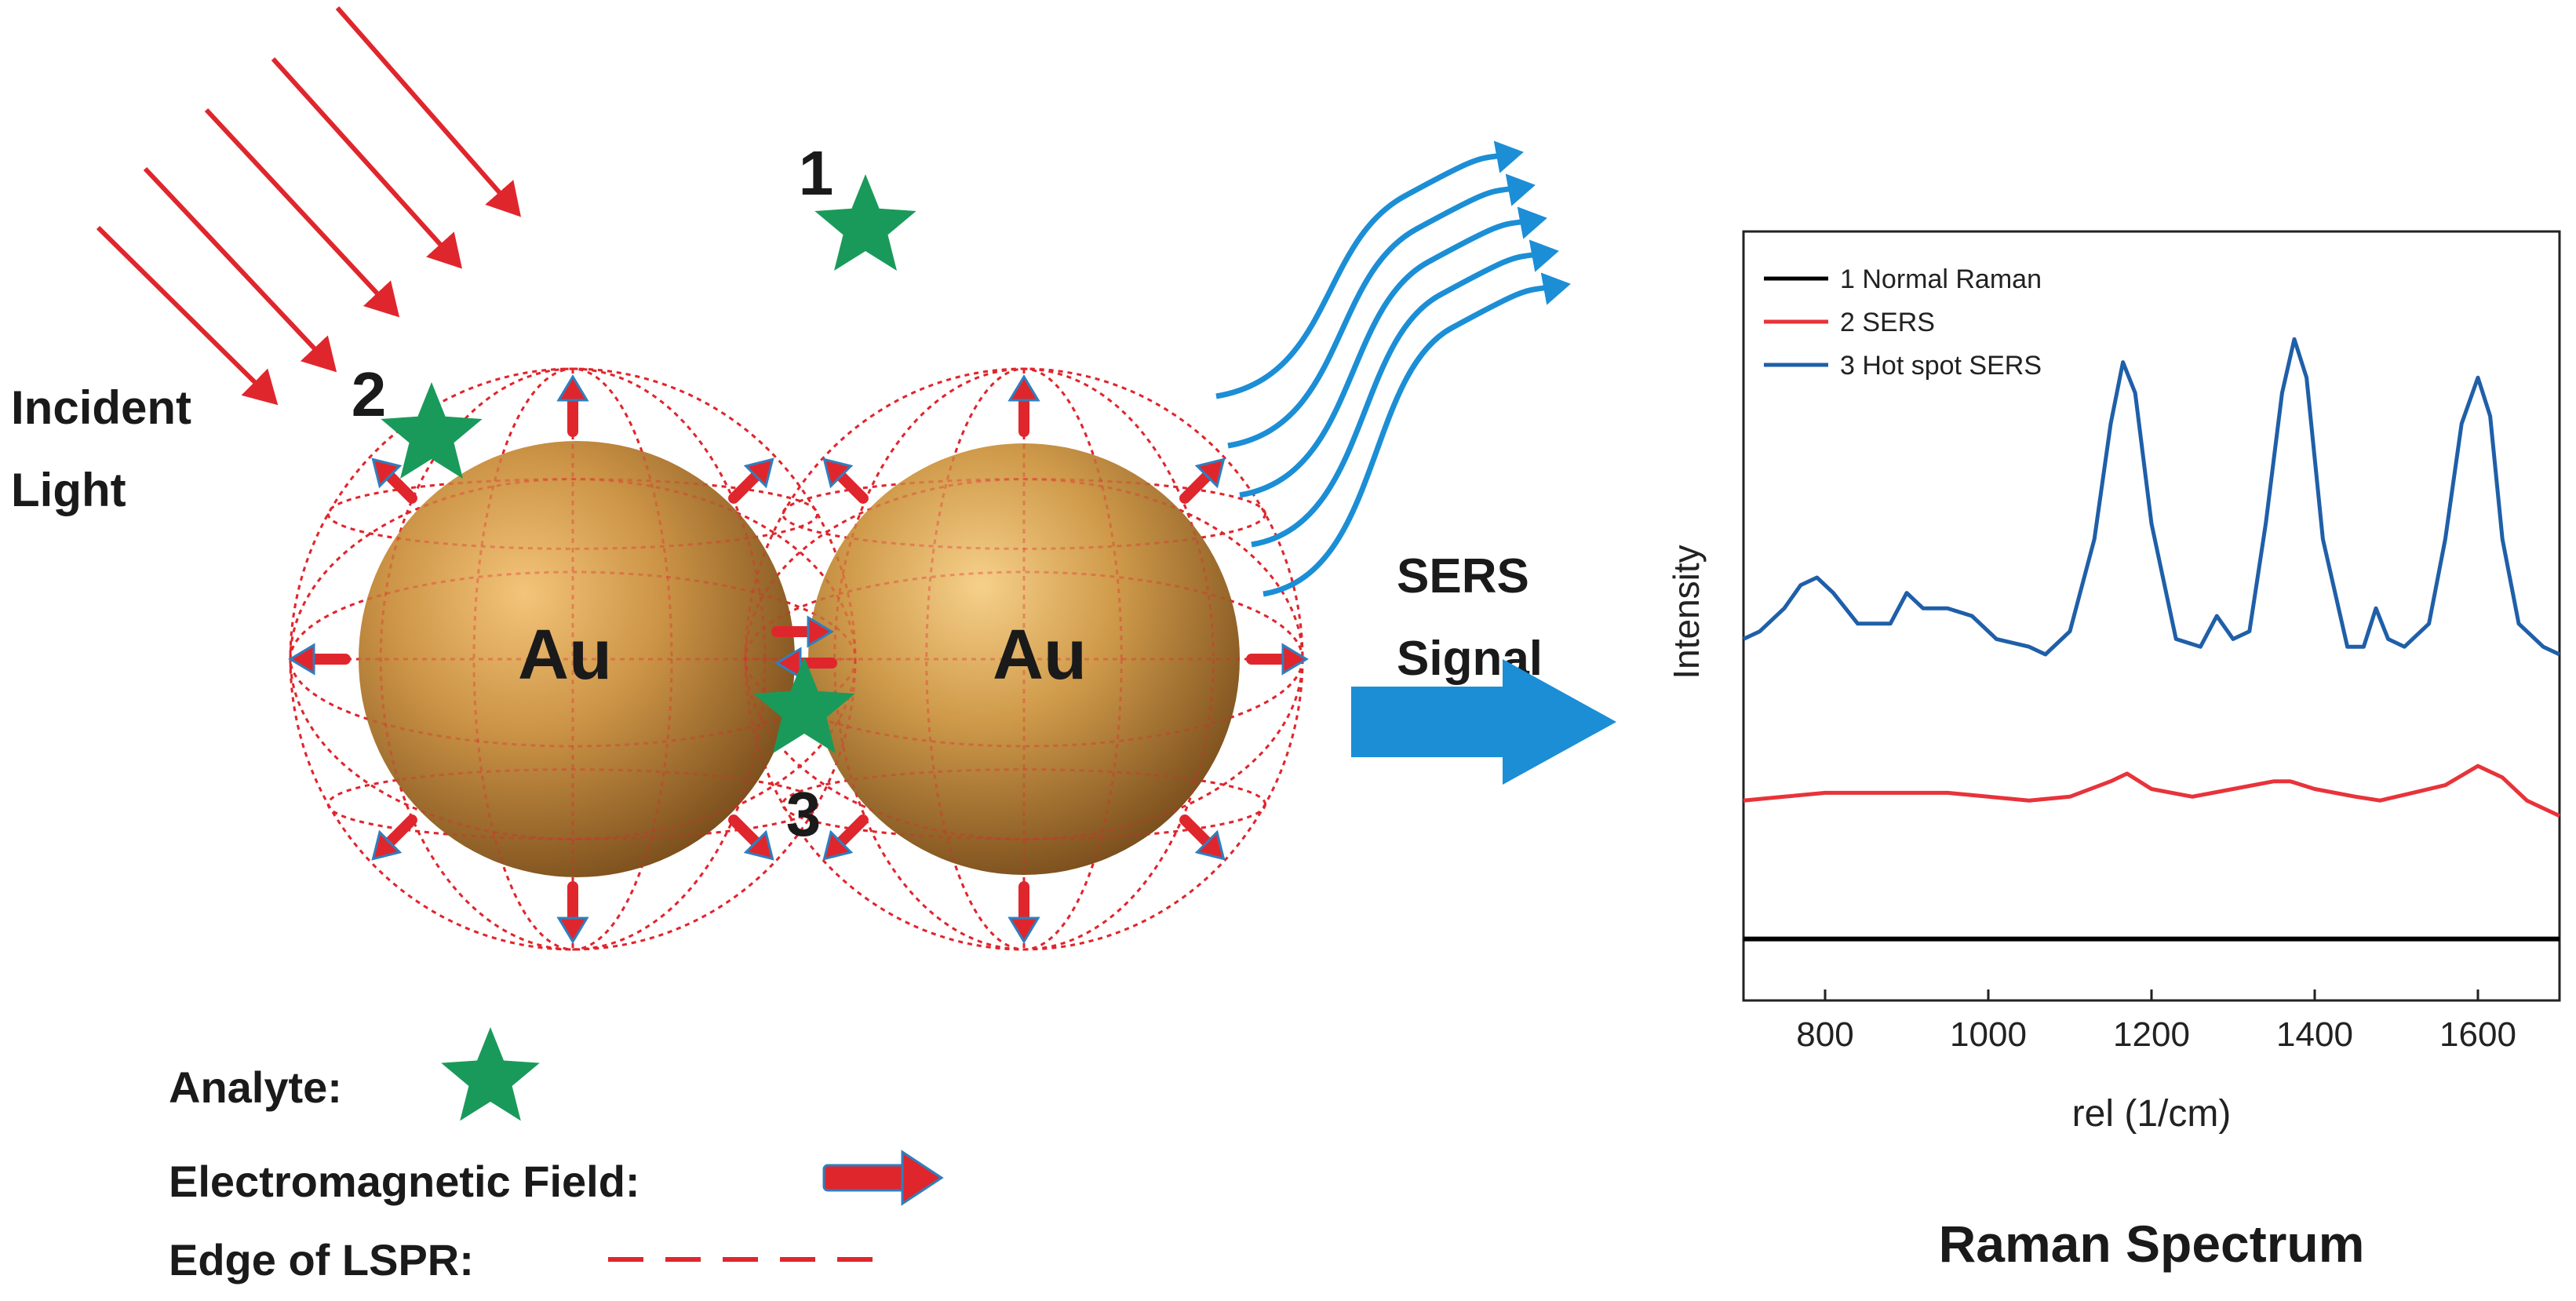 The height and width of the screenshot is (1301, 2576). What do you see at coordinates (2477, 1034) in the screenshot?
I see `x-tick-label-1600: 1600` at bounding box center [2477, 1034].